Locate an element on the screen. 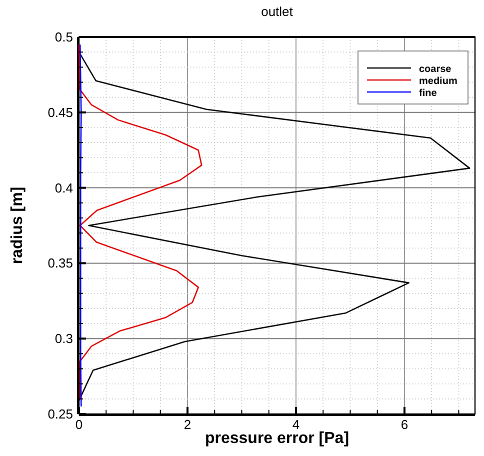 The width and height of the screenshot is (484, 456). x-tick-label: 4 is located at coordinates (296, 424).